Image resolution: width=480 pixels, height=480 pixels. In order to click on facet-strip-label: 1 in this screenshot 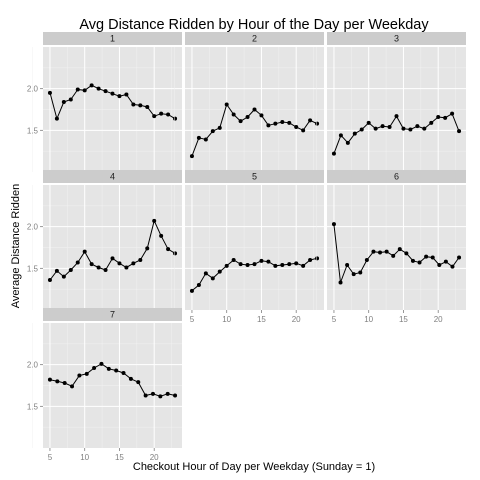, I will do `click(112, 39)`.